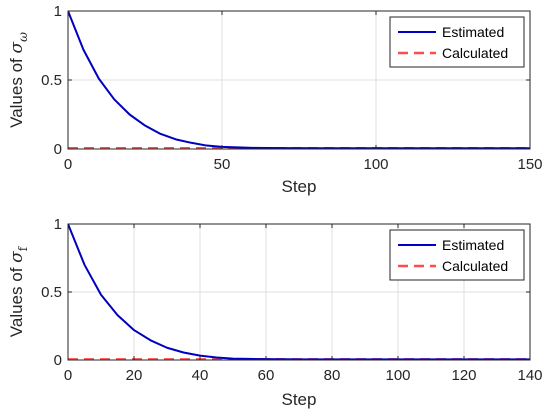 Image resolution: width=550 pixels, height=418 pixels. I want to click on x-tick-label: 140, so click(529, 375).